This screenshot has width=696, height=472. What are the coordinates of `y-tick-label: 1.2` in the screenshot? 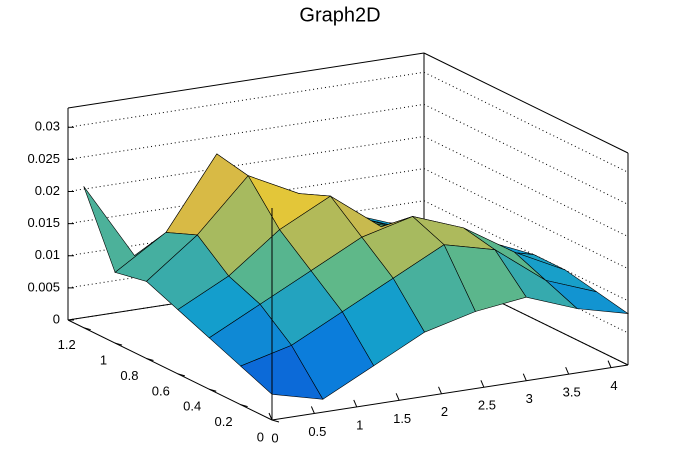 It's located at (67, 344).